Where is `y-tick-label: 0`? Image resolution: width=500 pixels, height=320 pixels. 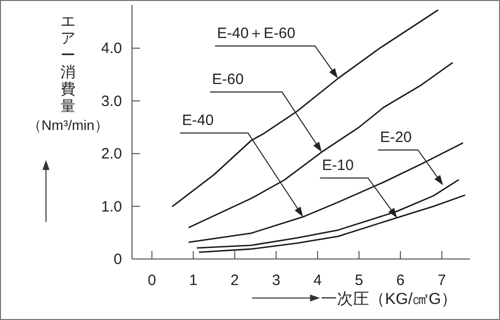 y-tick-label: 0 is located at coordinates (118, 259).